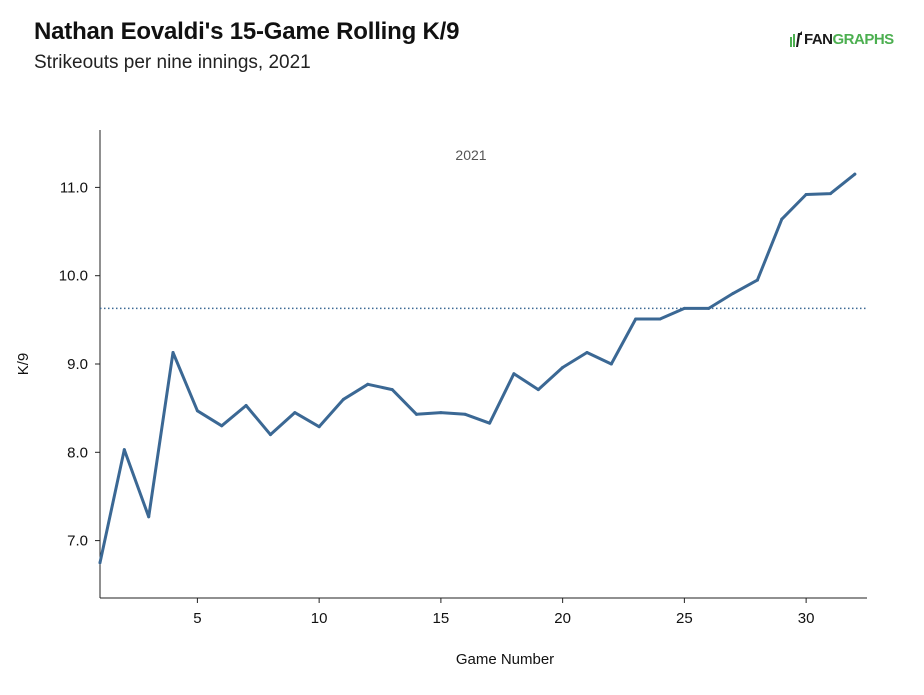 This screenshot has height=695, width=924. Describe the element at coordinates (319, 618) in the screenshot. I see `x-tick-label: 10` at that location.